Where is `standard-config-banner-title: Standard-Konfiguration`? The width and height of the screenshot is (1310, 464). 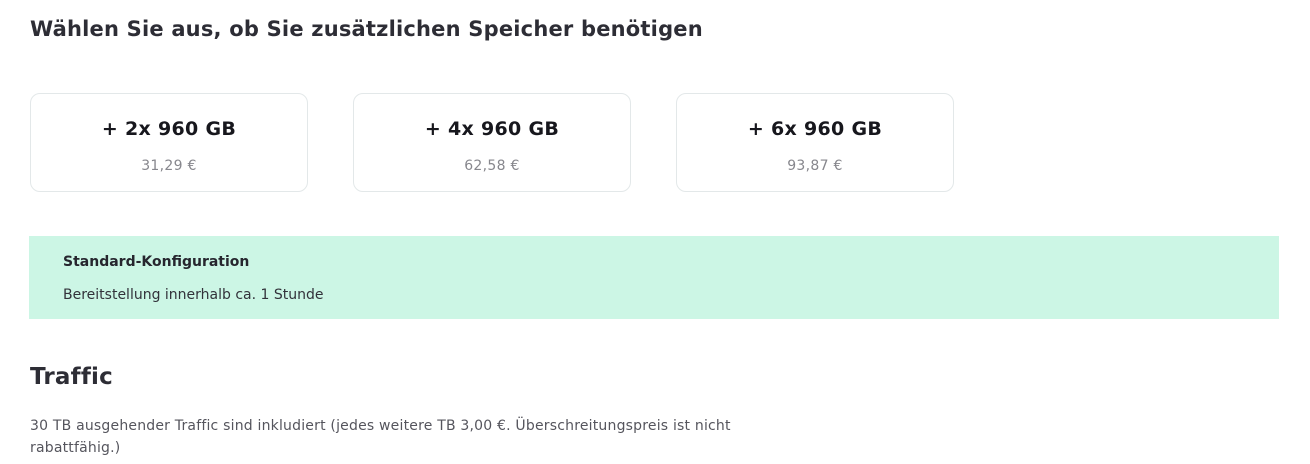
standard-config-banner-title: Standard-Konfiguration is located at coordinates (156, 262).